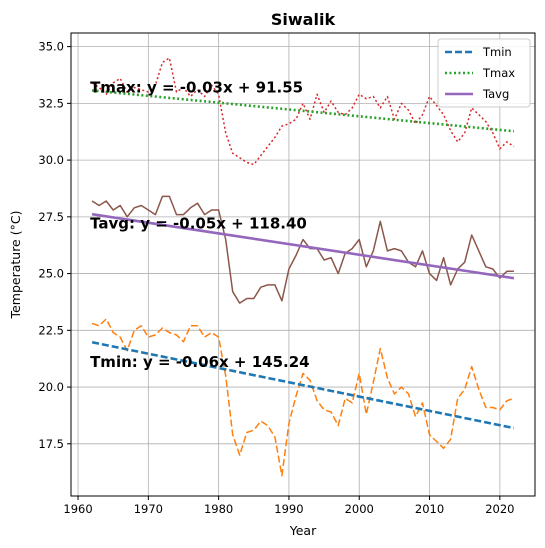 This screenshot has height=548, width=545. Describe the element at coordinates (54, 245) in the screenshot. I see `y-axis-ticks: 17.5 20.0 22.5 25.0 27.5 30.0 32.5 35.0` at that location.